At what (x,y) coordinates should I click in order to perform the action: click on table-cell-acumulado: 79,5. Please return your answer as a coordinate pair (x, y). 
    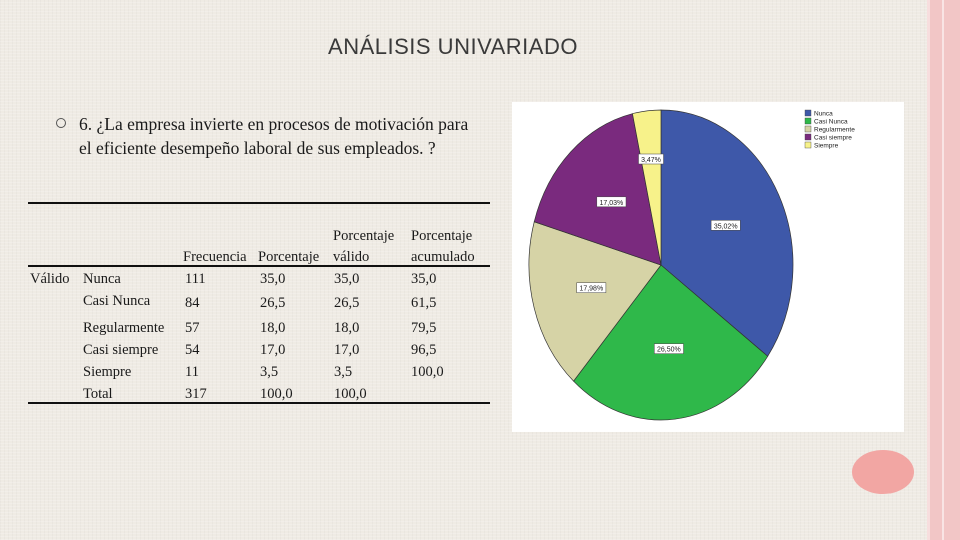
    Looking at the image, I should click on (424, 328).